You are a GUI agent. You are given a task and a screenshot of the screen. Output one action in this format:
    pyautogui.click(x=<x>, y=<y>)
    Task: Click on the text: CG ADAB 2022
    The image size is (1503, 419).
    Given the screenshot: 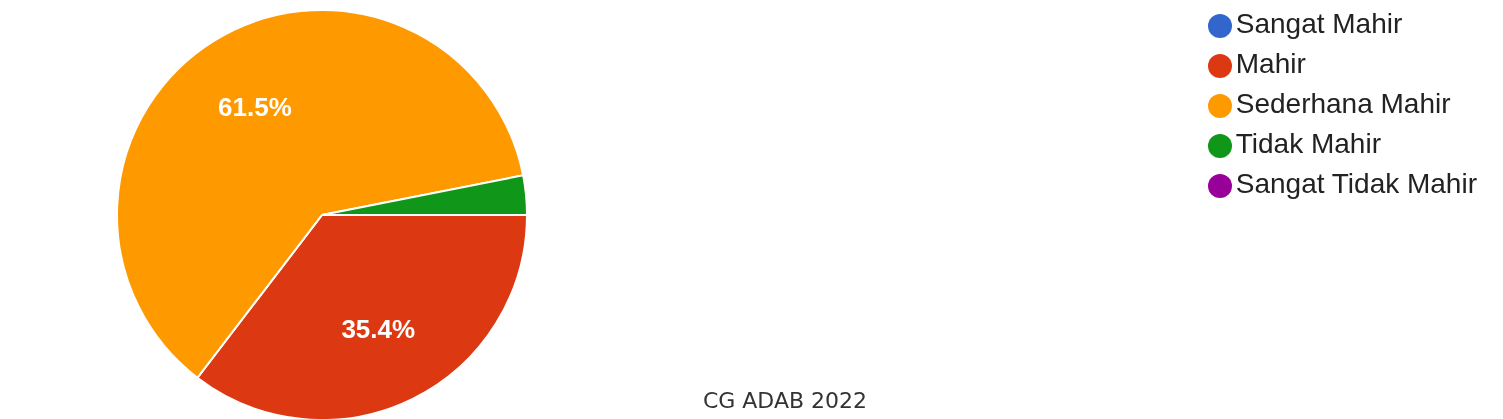 What is the action you would take?
    pyautogui.click(x=785, y=400)
    